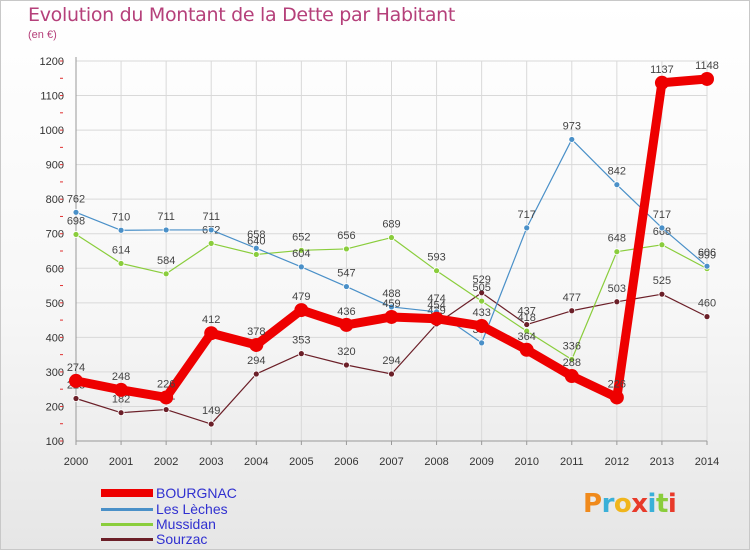 The image size is (750, 550). What do you see at coordinates (572, 126) in the screenshot?
I see `data-label: 973` at bounding box center [572, 126].